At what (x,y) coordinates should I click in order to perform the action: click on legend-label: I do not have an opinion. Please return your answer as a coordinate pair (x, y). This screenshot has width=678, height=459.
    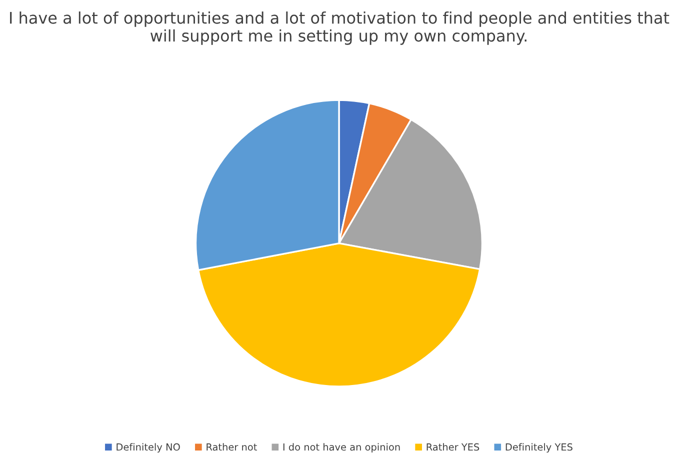
    Looking at the image, I should click on (341, 448).